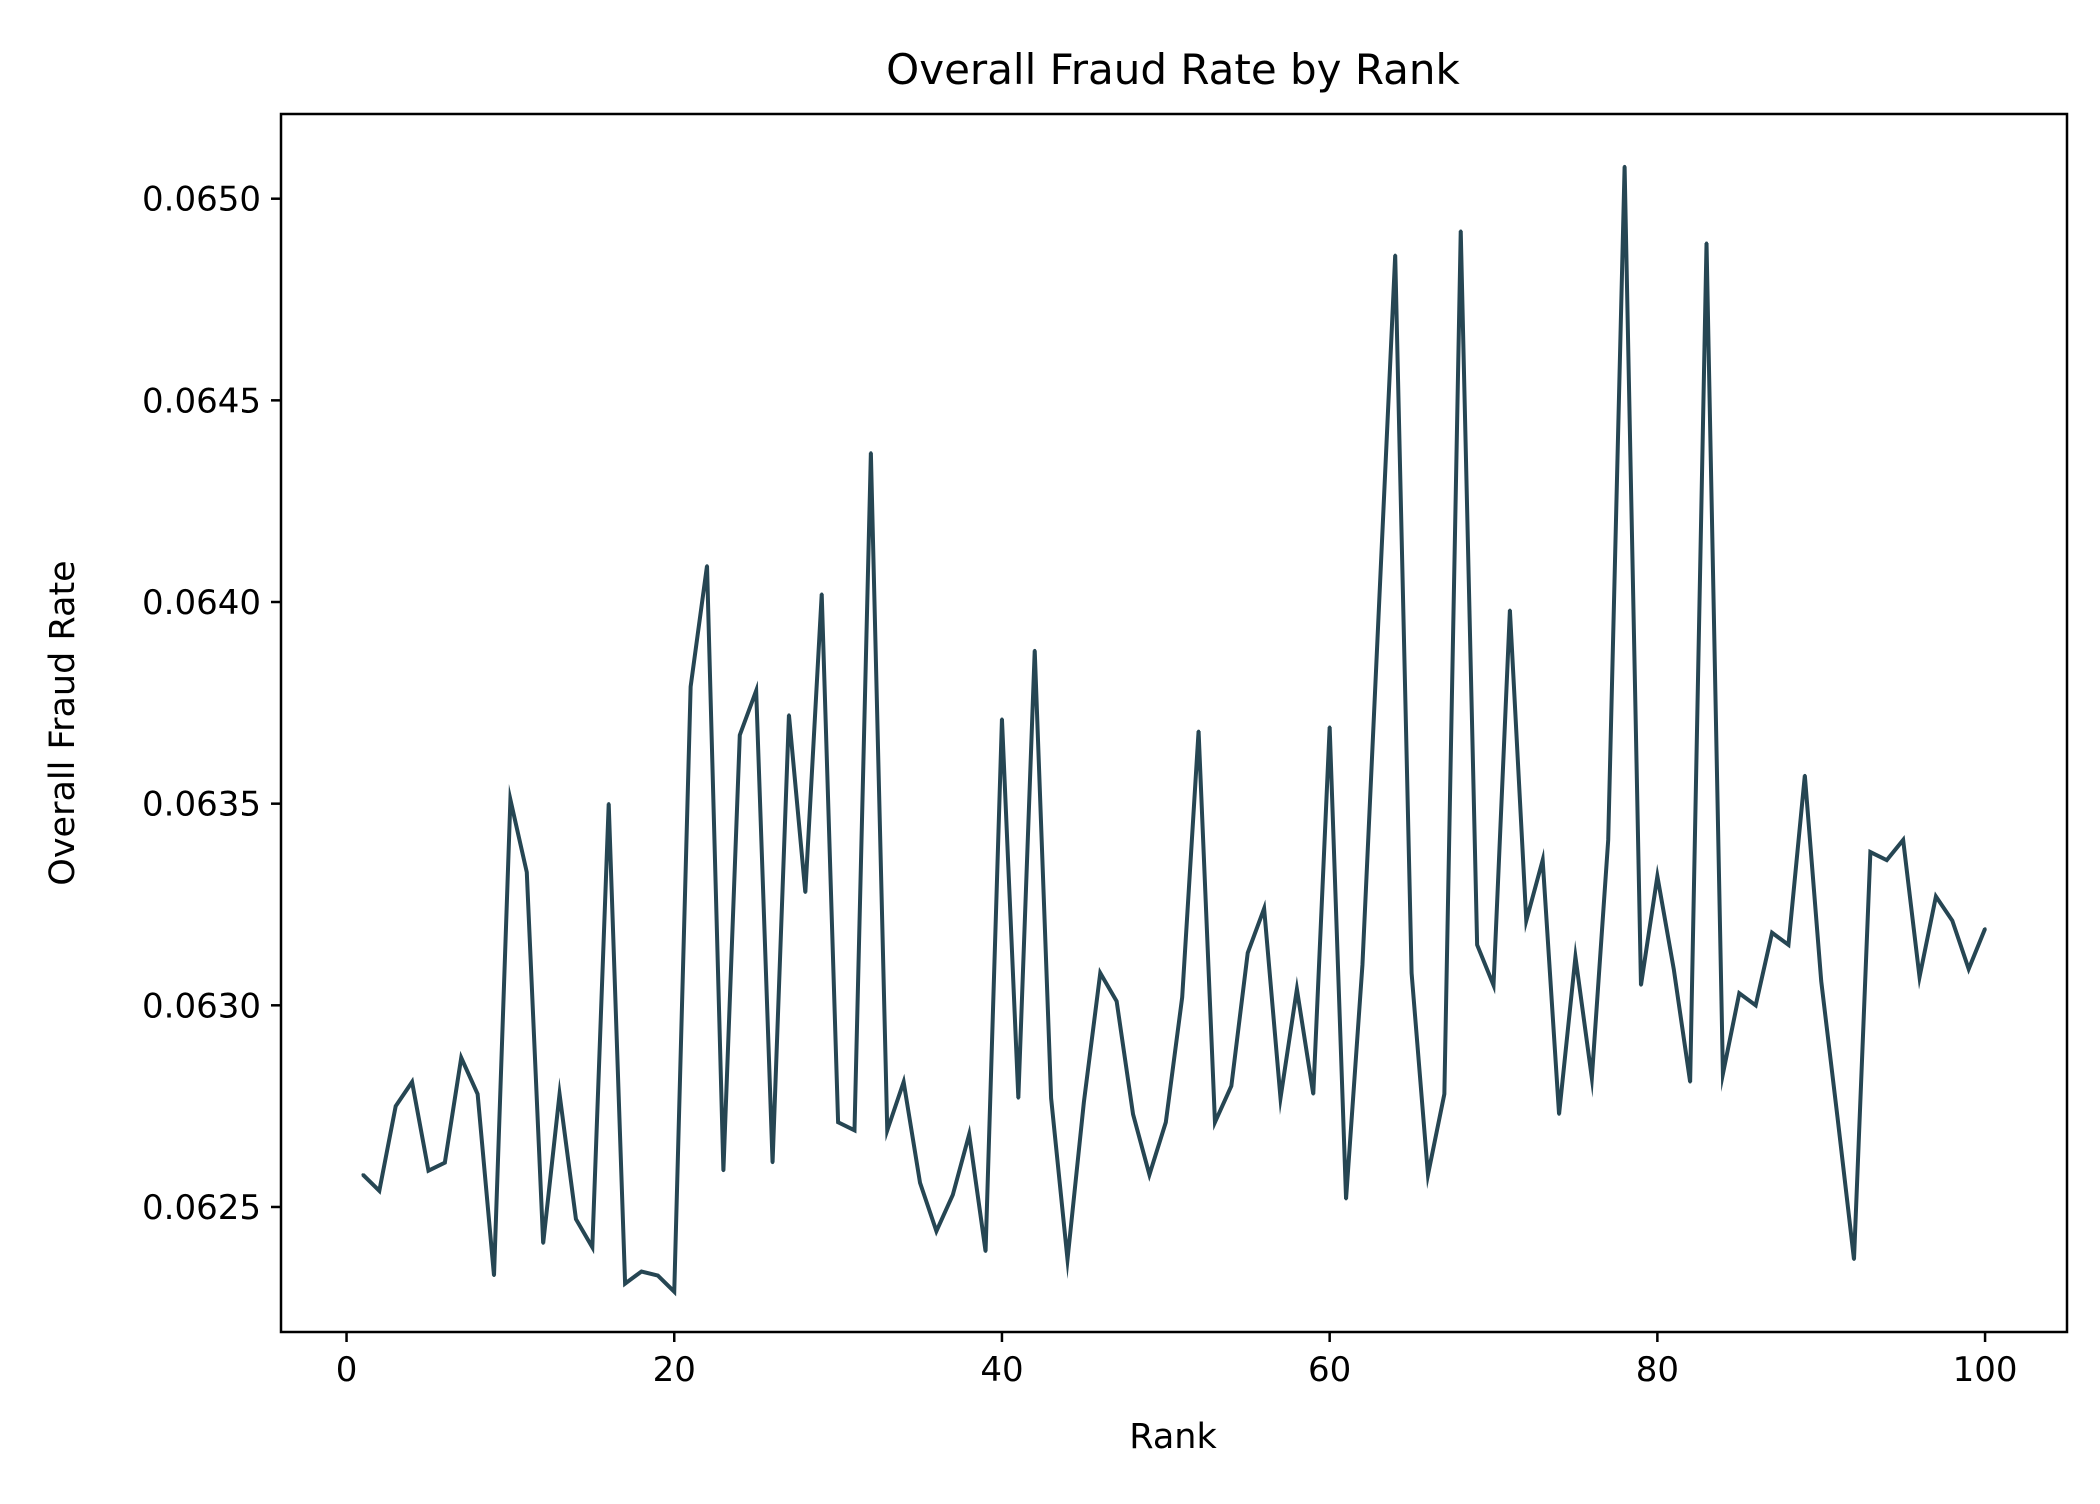  What do you see at coordinates (1001, 1370) in the screenshot?
I see `x-tick-label: 40` at bounding box center [1001, 1370].